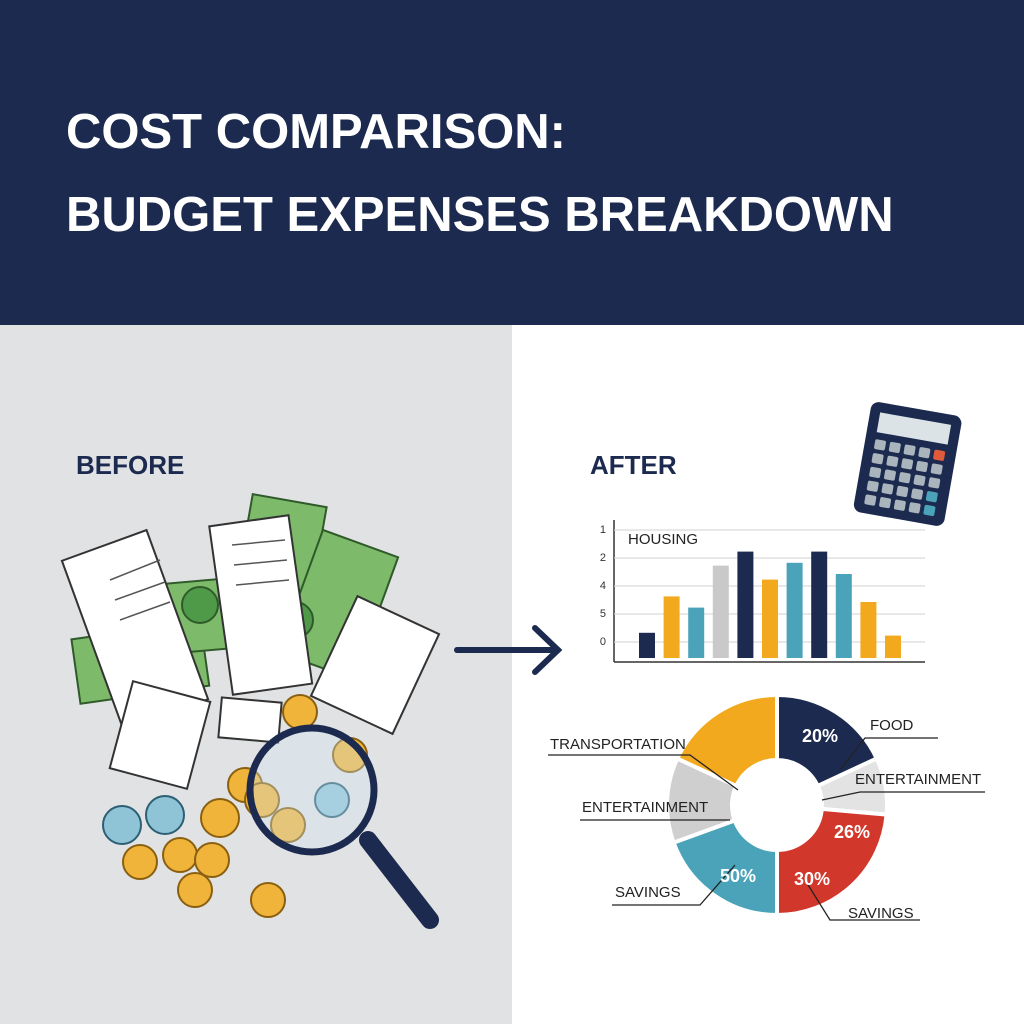  What do you see at coordinates (633, 465) in the screenshot?
I see `after-label: AFTER` at bounding box center [633, 465].